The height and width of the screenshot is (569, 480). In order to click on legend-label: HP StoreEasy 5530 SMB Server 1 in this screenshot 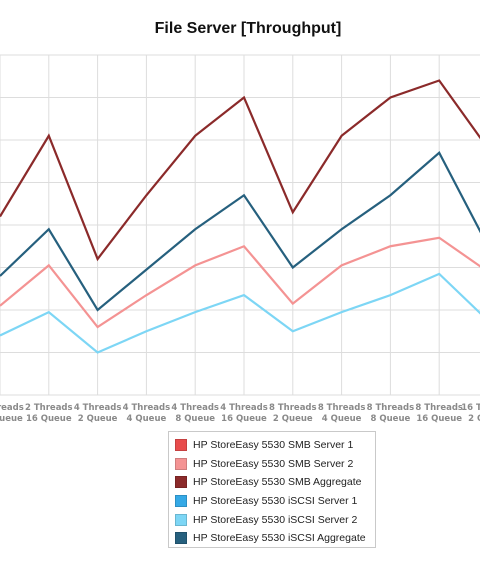, I will do `click(273, 445)`.